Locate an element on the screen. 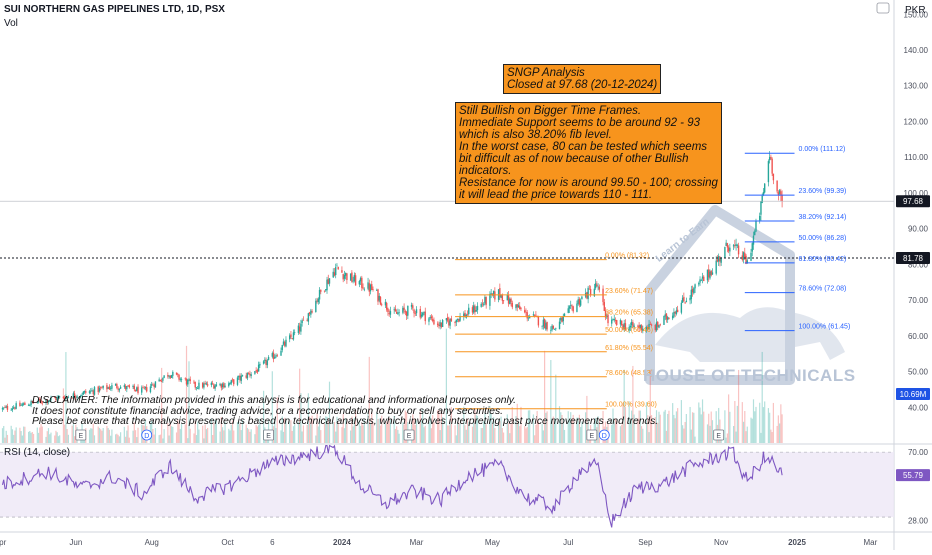  price-tick-label: 50.00 is located at coordinates (918, 372).